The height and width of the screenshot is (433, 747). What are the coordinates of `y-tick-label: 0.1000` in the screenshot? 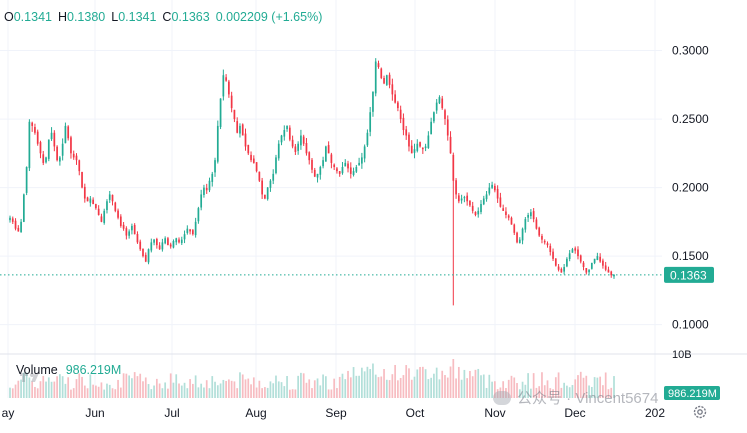 It's located at (690, 325).